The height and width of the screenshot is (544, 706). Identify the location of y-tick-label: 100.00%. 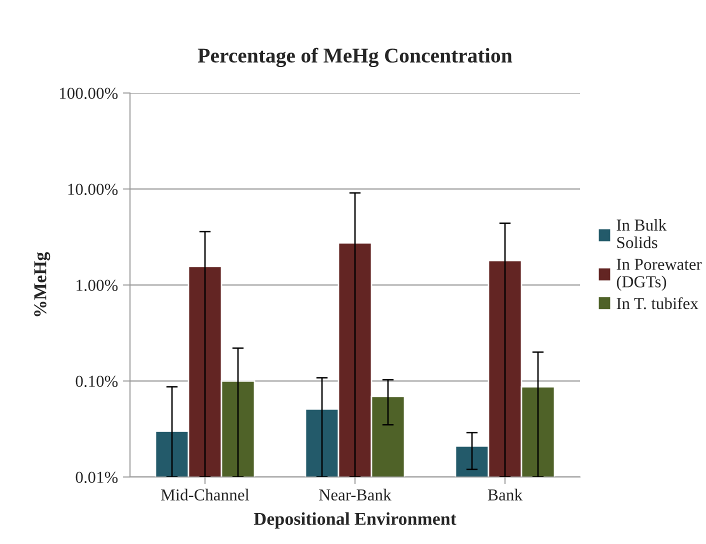
(89, 94).